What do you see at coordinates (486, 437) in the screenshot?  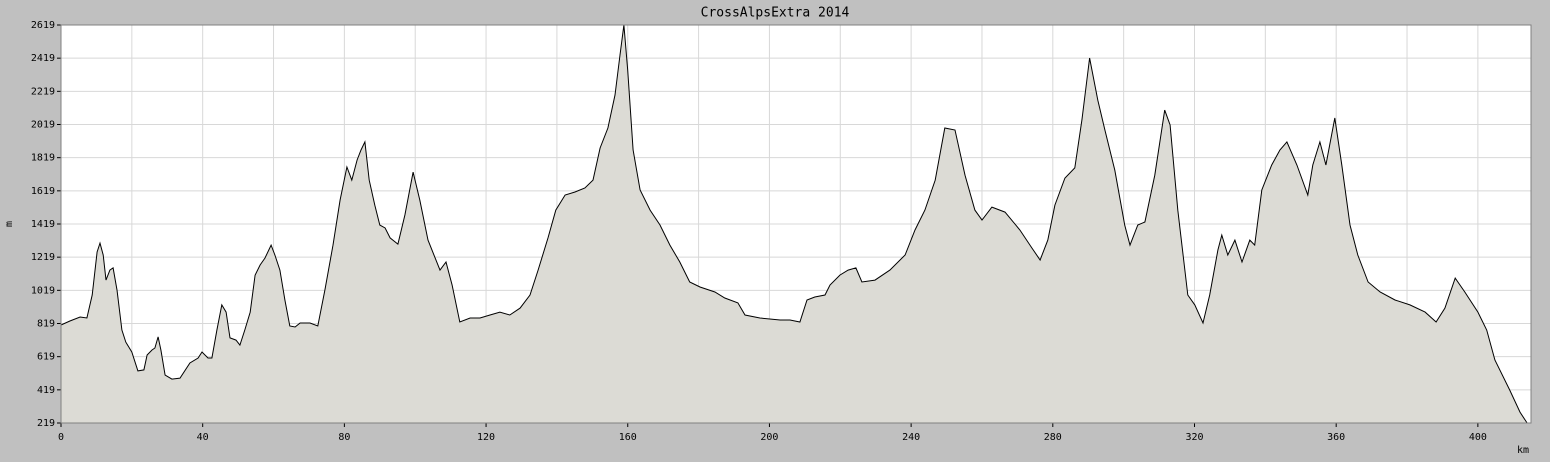 I see `x-tick-label: 120` at bounding box center [486, 437].